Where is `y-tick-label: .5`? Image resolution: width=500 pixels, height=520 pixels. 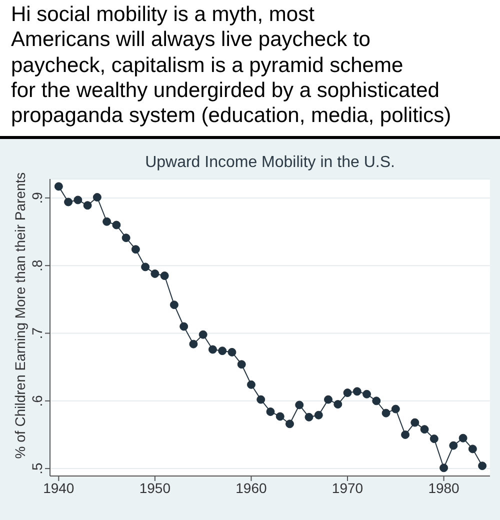 y-tick-label: .5 is located at coordinates (37, 468).